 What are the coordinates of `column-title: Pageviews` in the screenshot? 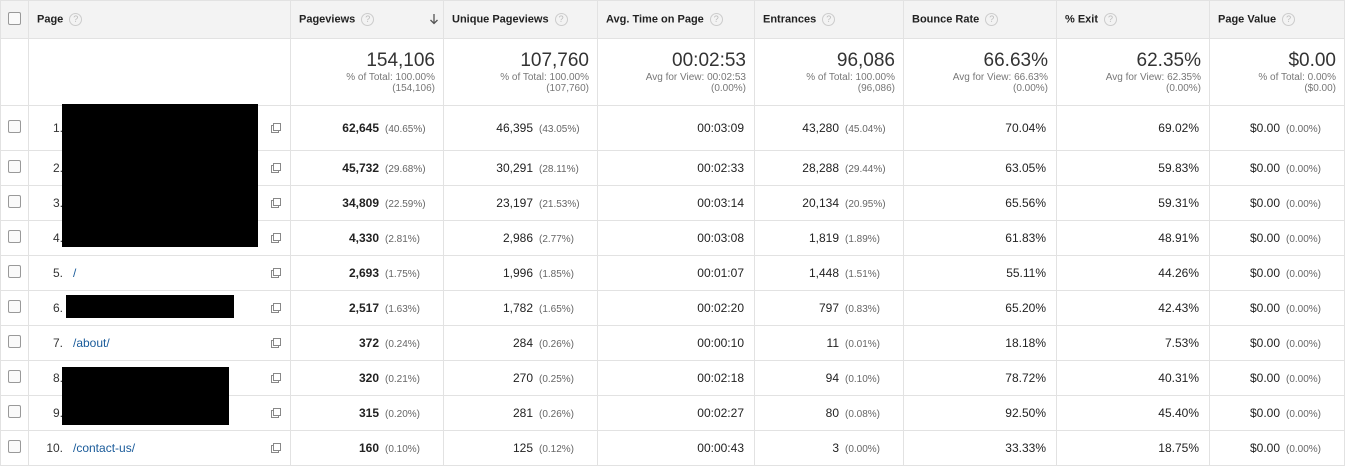 It's located at (327, 19).